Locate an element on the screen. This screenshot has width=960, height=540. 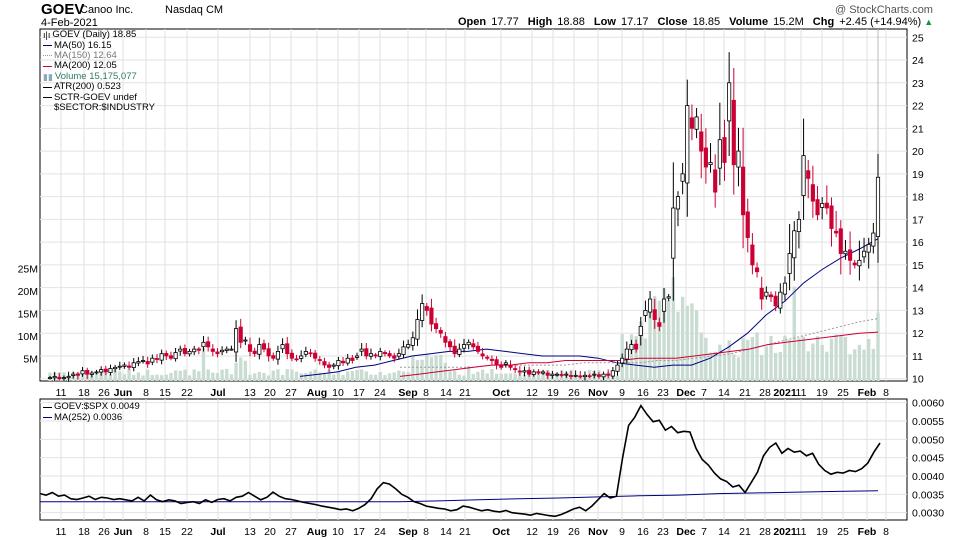
price-tick-label: 10 is located at coordinates (918, 380).